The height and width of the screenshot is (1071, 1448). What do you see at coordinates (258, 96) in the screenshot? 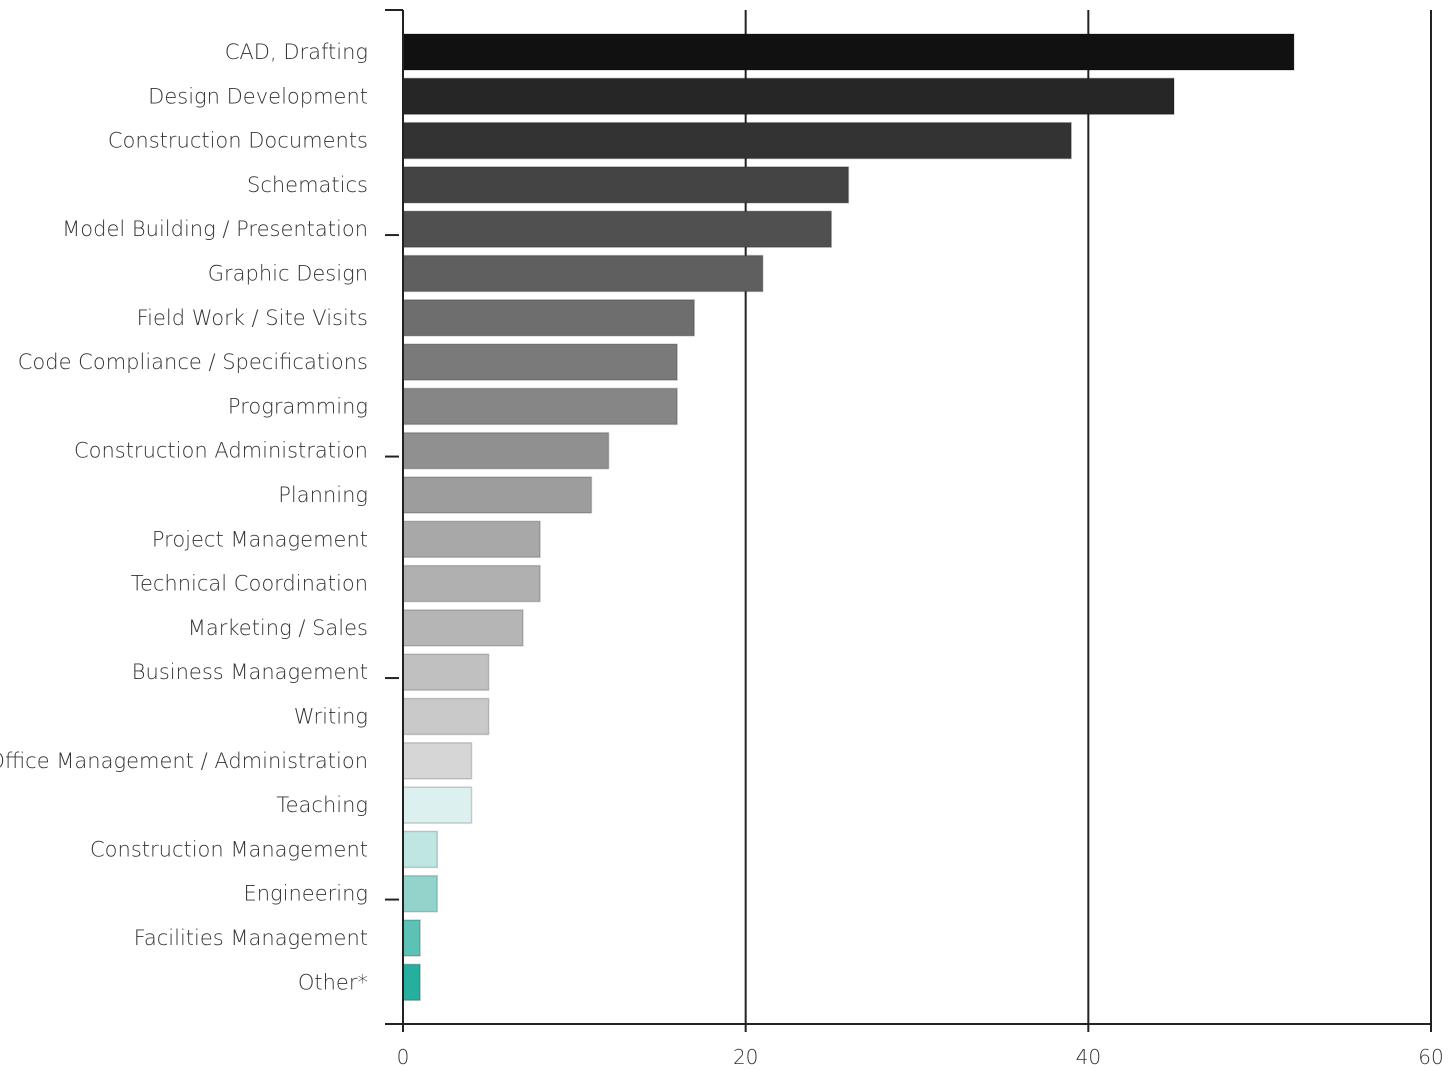
I see `category-label: Design Development` at bounding box center [258, 96].